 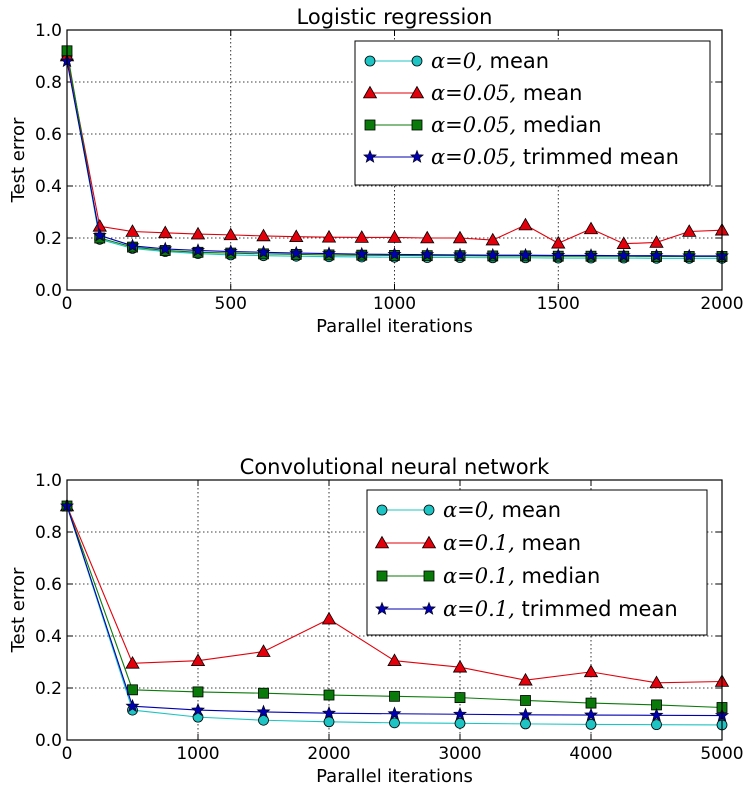 I want to click on legend-text: median, so click(x=562, y=125).